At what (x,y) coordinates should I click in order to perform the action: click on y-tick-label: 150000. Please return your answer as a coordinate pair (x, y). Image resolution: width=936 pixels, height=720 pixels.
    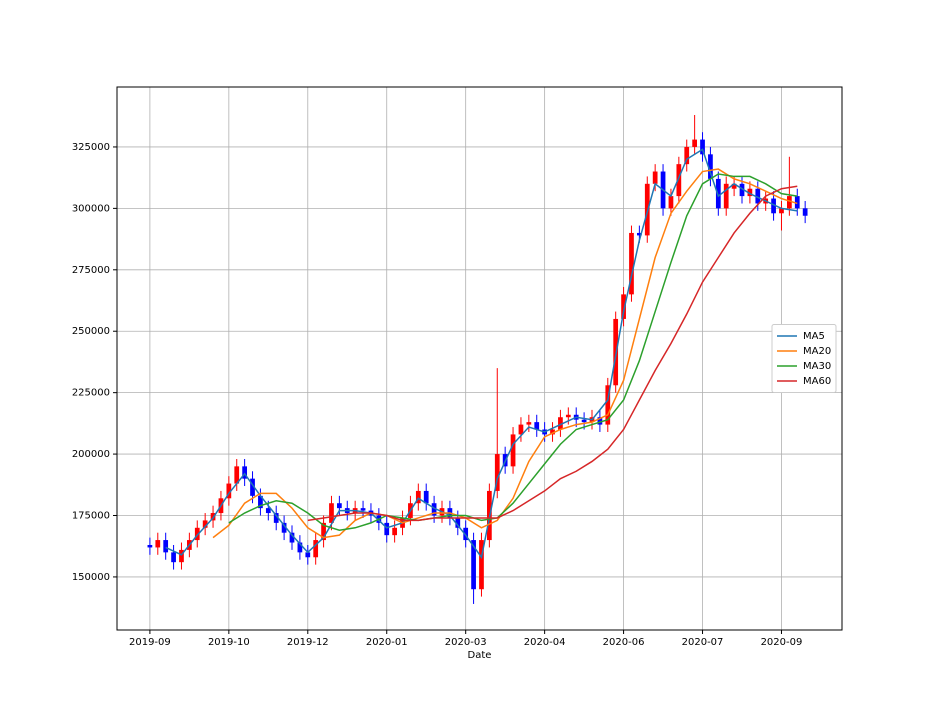
    Looking at the image, I should click on (91, 577).